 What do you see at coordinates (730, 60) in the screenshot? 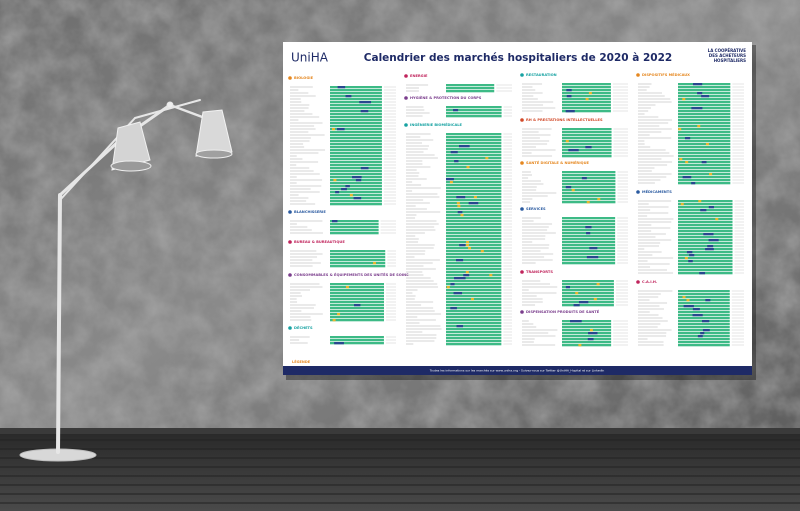
I see `tagline-line: HOSPITALIERS` at bounding box center [730, 60].